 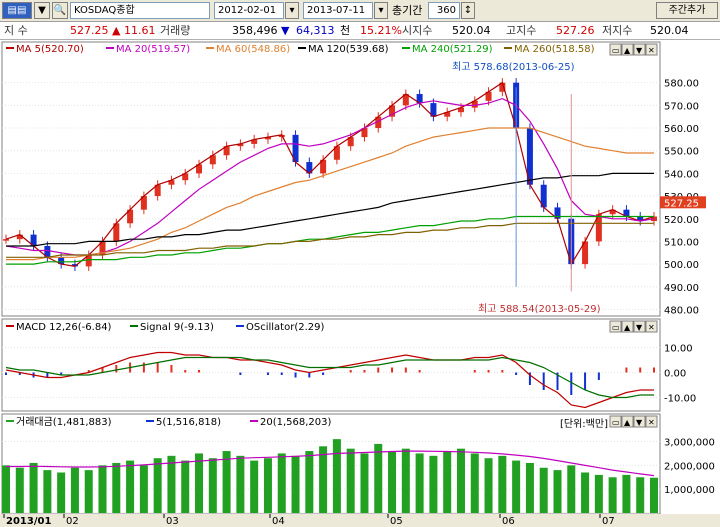 What do you see at coordinates (348, 49) in the screenshot?
I see `price-legend-label: MA 120(539.68)` at bounding box center [348, 49].